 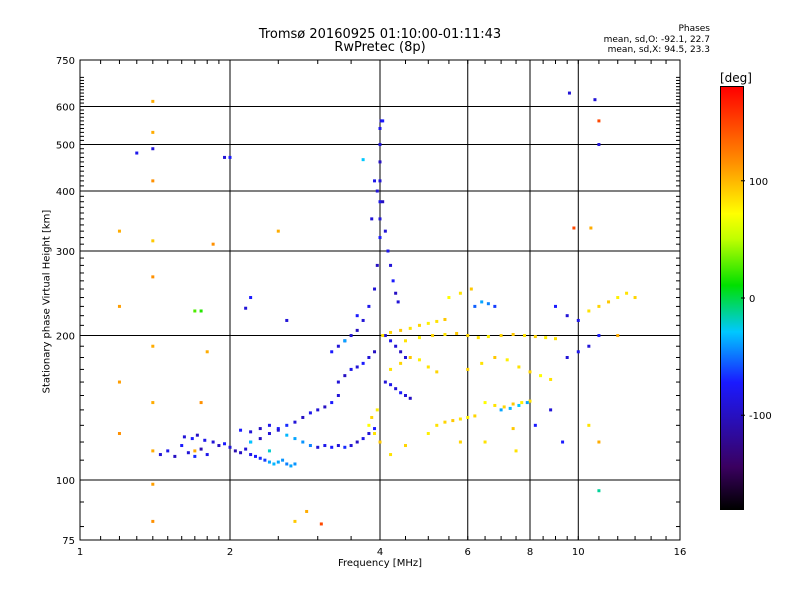 I want to click on chart-title: Tromsø 20160925 01:10:00-01:11:43, so click(x=380, y=34).